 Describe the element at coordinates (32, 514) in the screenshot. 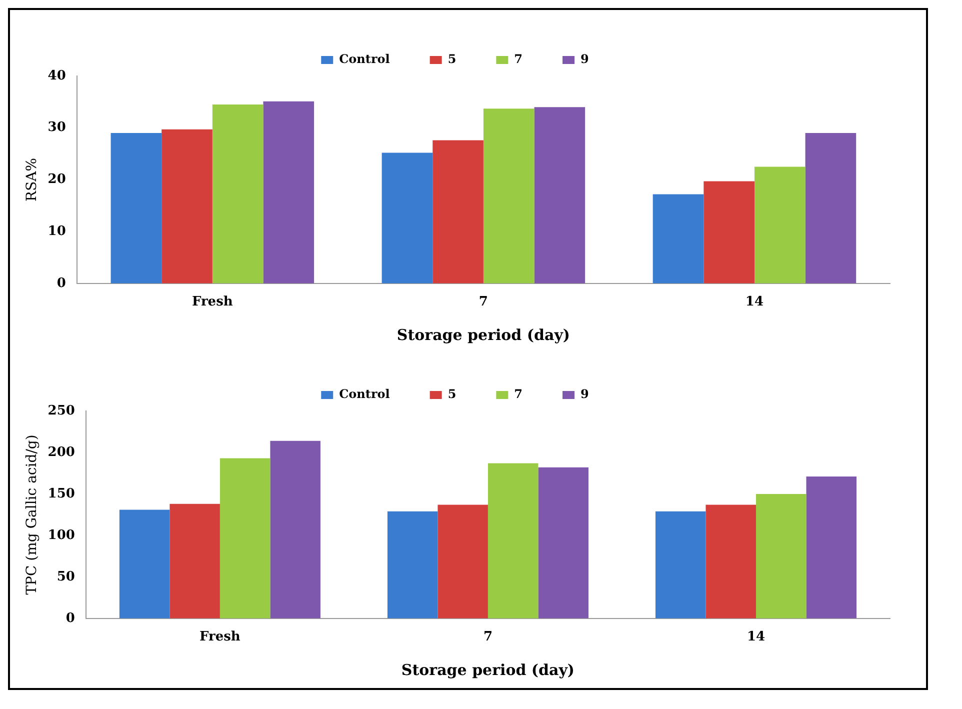

I see `y-axis-title: TPC (mg Gallic acid/g)` at that location.